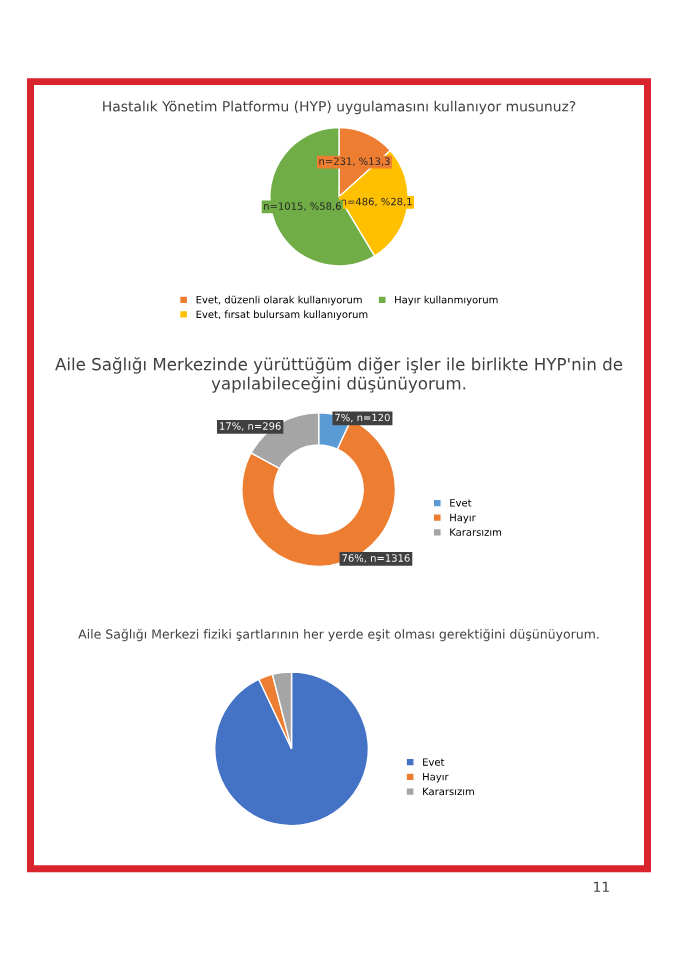 Image resolution: width=678 pixels, height=960 pixels. What do you see at coordinates (292, 749) in the screenshot?
I see `pie-slice` at bounding box center [292, 749].